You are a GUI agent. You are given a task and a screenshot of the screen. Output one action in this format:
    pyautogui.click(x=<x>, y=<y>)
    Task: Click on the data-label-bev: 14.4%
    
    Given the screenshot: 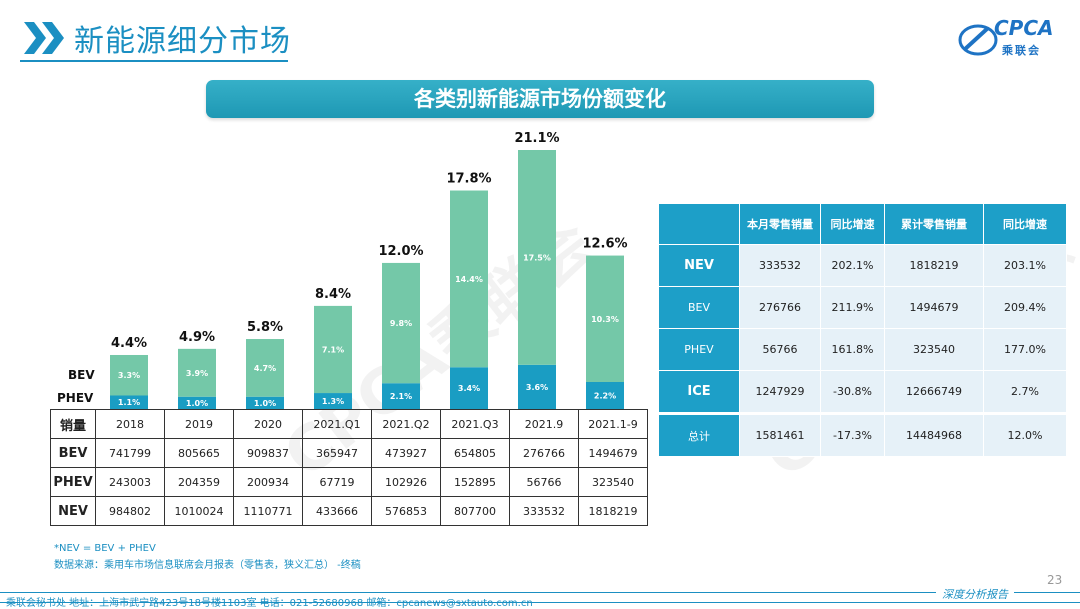 What is the action you would take?
    pyautogui.click(x=469, y=279)
    